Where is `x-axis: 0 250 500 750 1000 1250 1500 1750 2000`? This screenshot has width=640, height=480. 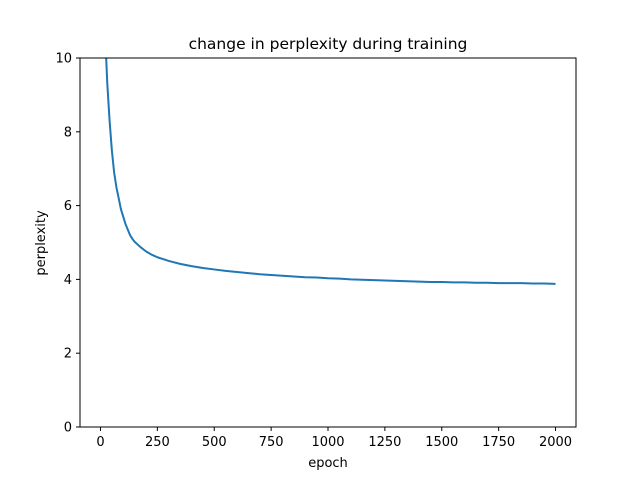 x-axis: 0 250 500 750 1000 1250 1500 1750 2000 is located at coordinates (334, 438).